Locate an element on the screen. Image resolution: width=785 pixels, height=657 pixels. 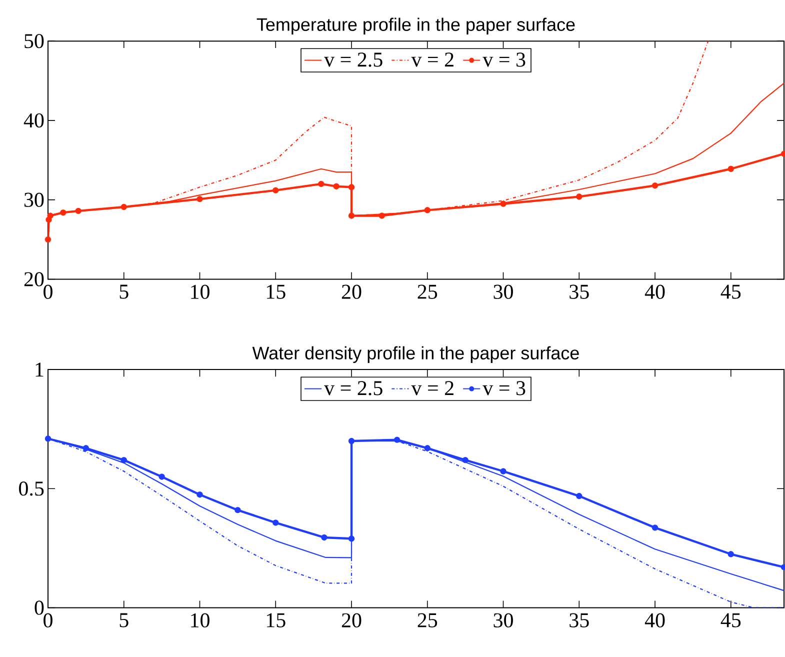
y-tick-label: 1 is located at coordinates (40, 369).